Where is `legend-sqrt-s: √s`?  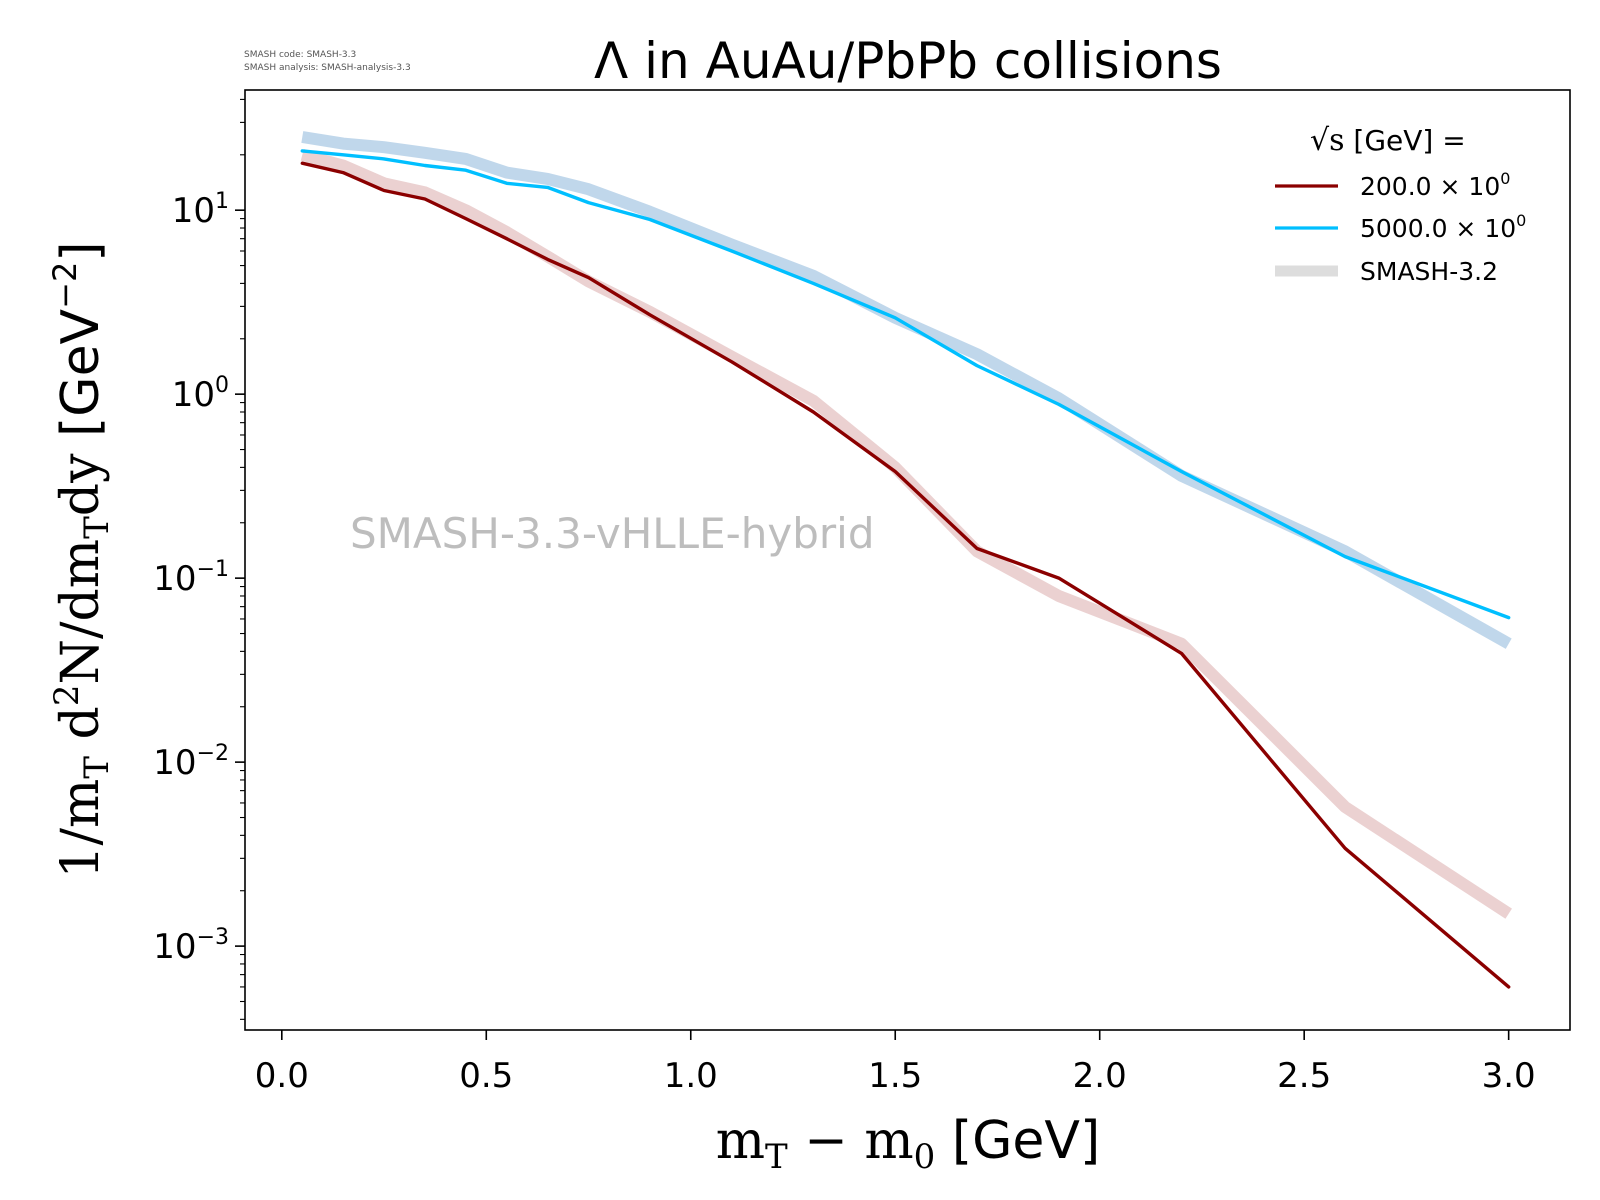
legend-sqrt-s: √s is located at coordinates (1327, 140).